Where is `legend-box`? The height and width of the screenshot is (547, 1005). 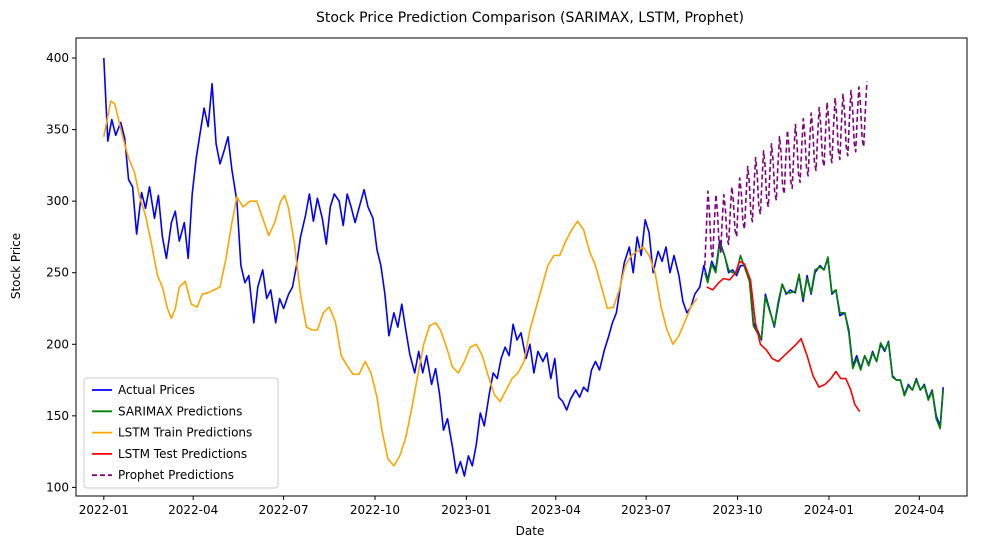 legend-box is located at coordinates (181, 433).